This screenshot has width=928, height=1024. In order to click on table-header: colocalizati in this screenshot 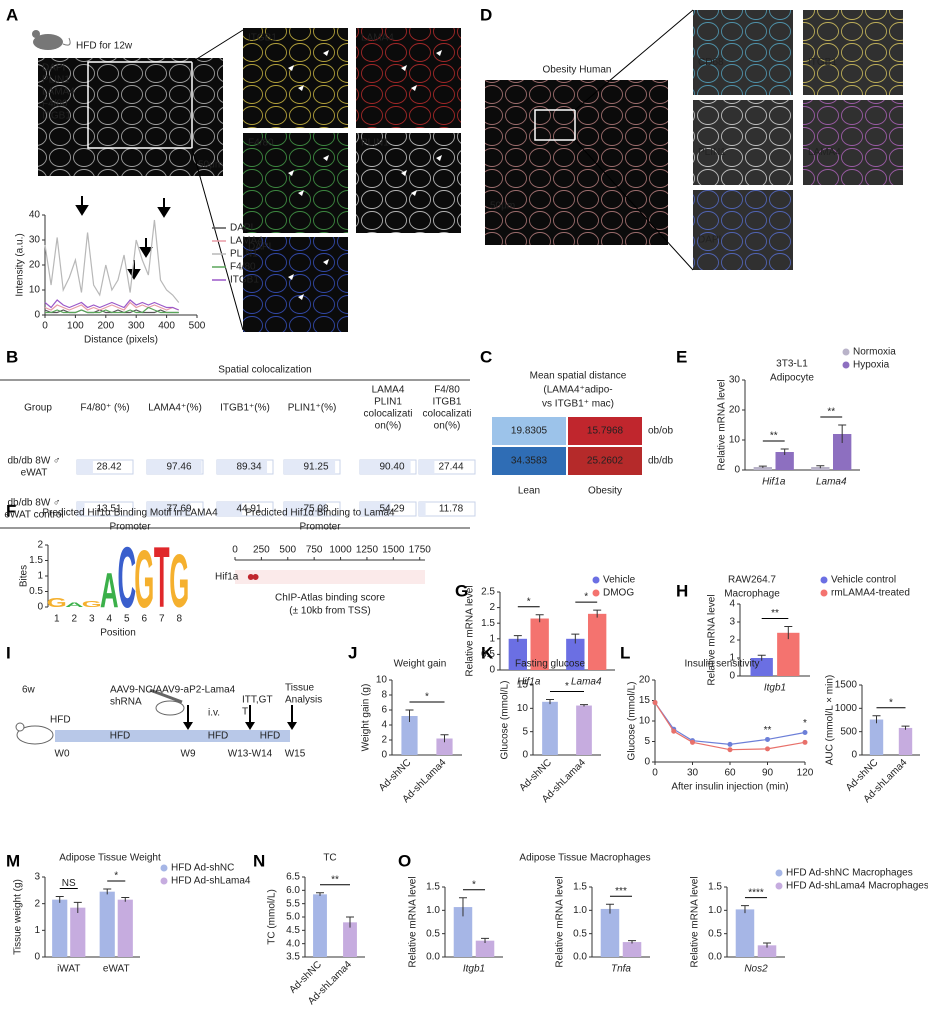, I will do `click(447, 414)`.